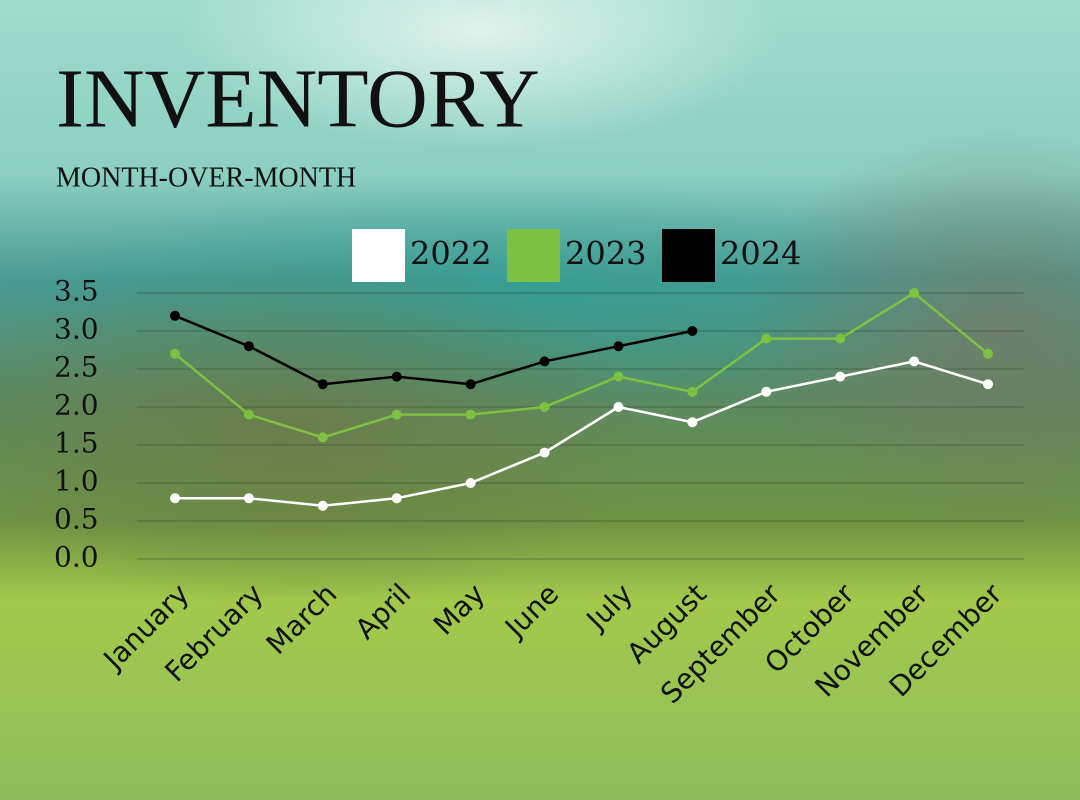 The image size is (1080, 800). Describe the element at coordinates (383, 611) in the screenshot. I see `x-tick-label: April` at that location.